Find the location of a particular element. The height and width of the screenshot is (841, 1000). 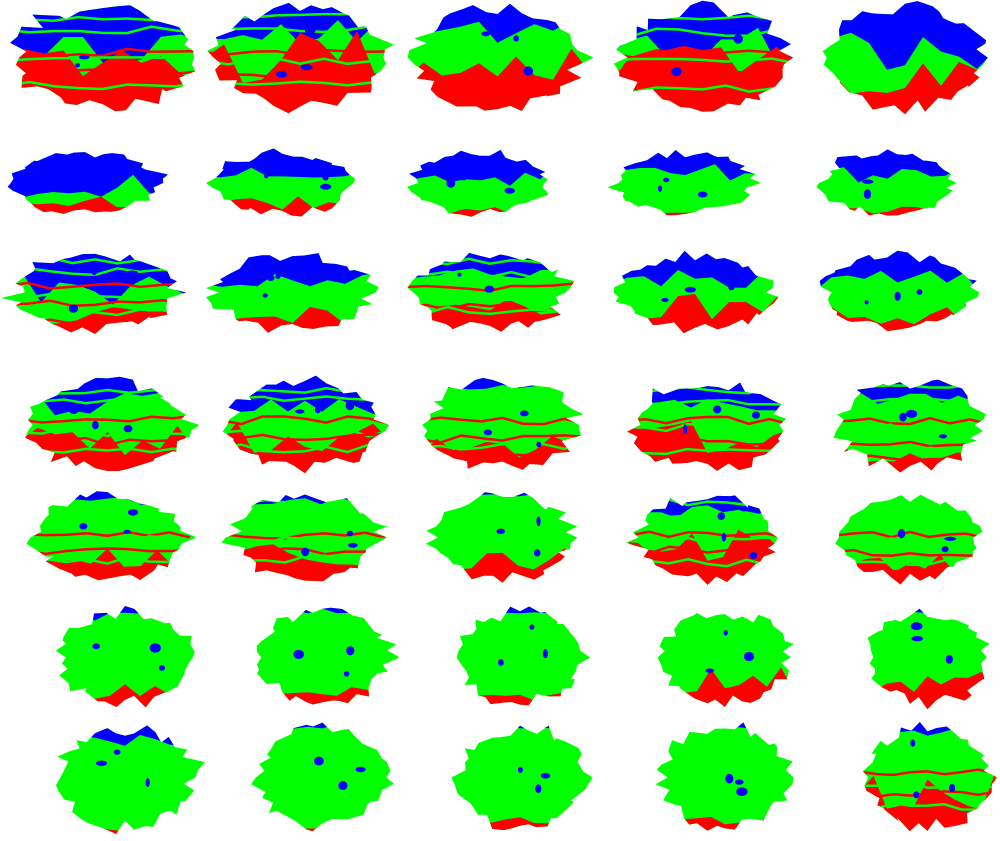

segmentation-panel-r1-c4 is located at coordinates (710, 60).